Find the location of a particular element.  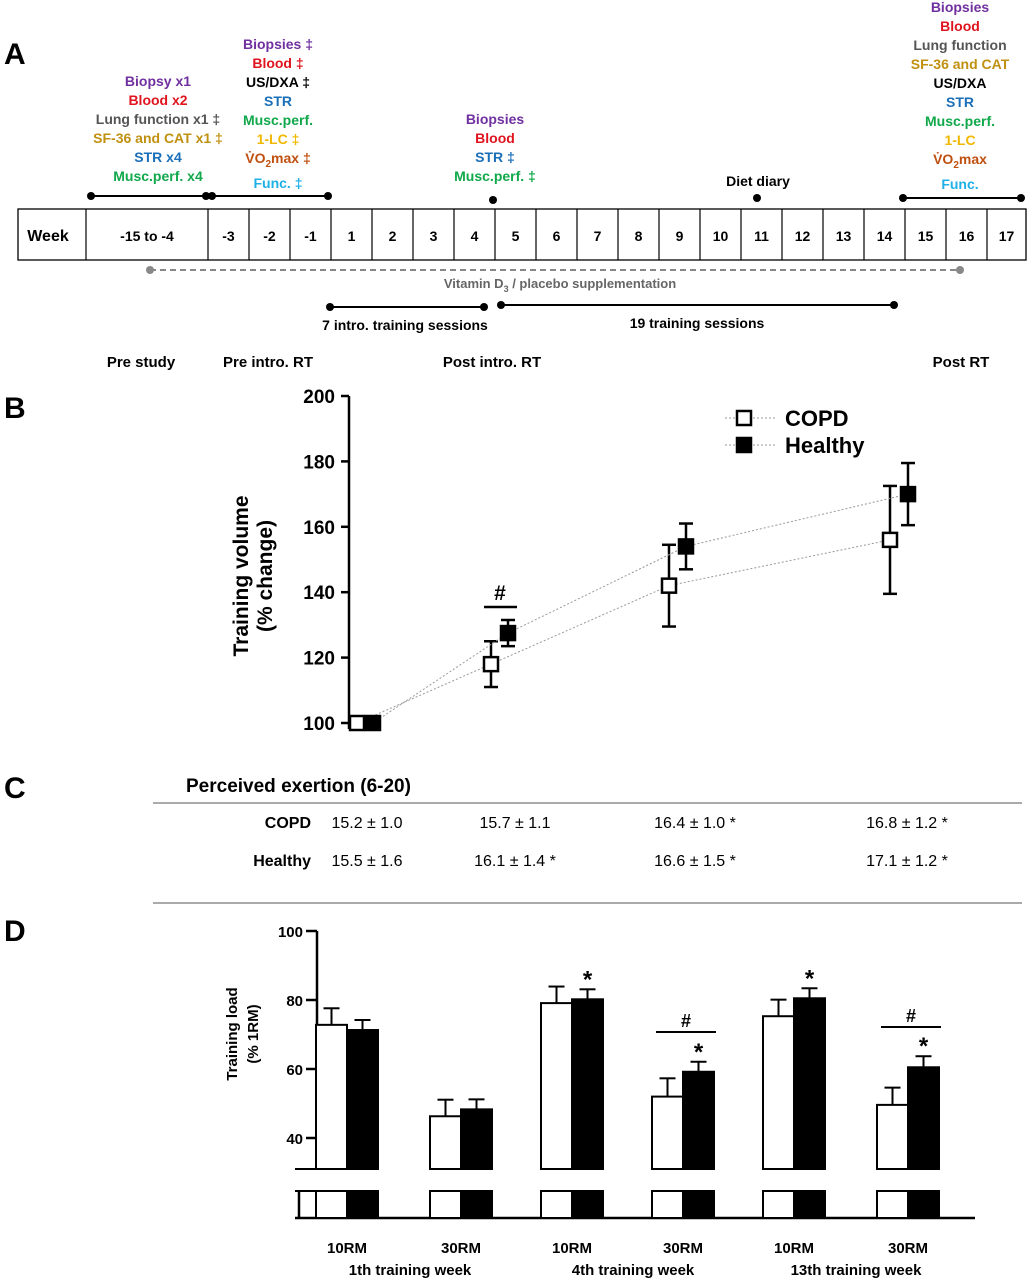

category-label: 30RM is located at coordinates (461, 1248).